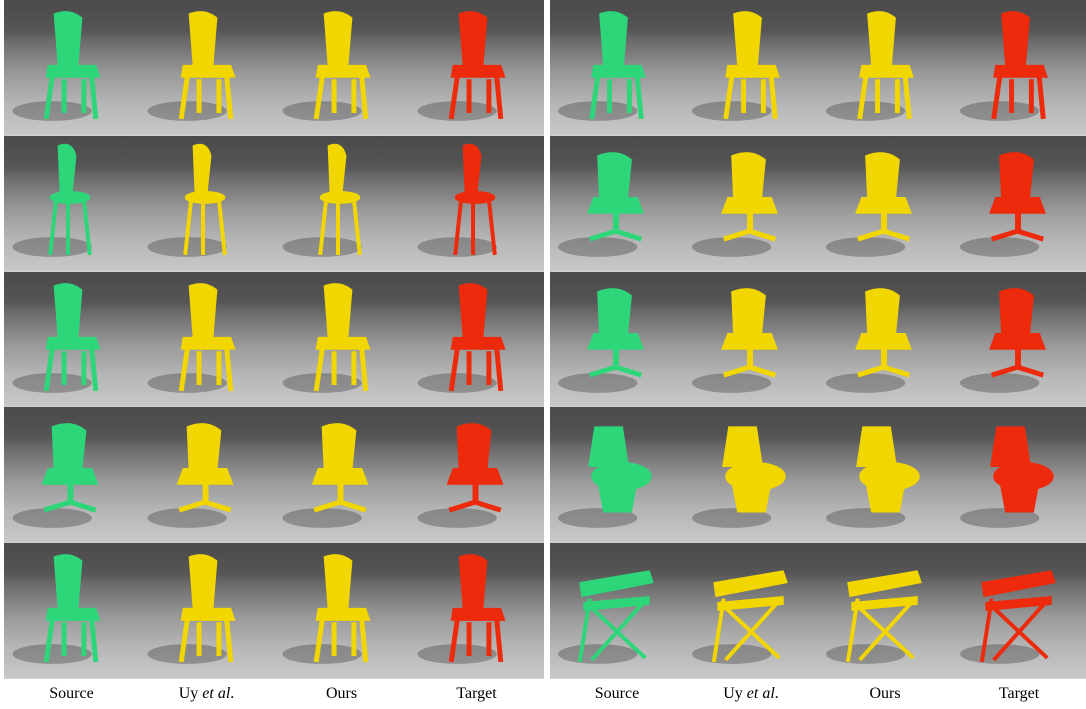  I want to click on left-tall-back-chair-uy-et-al-render, so click(206, 611).